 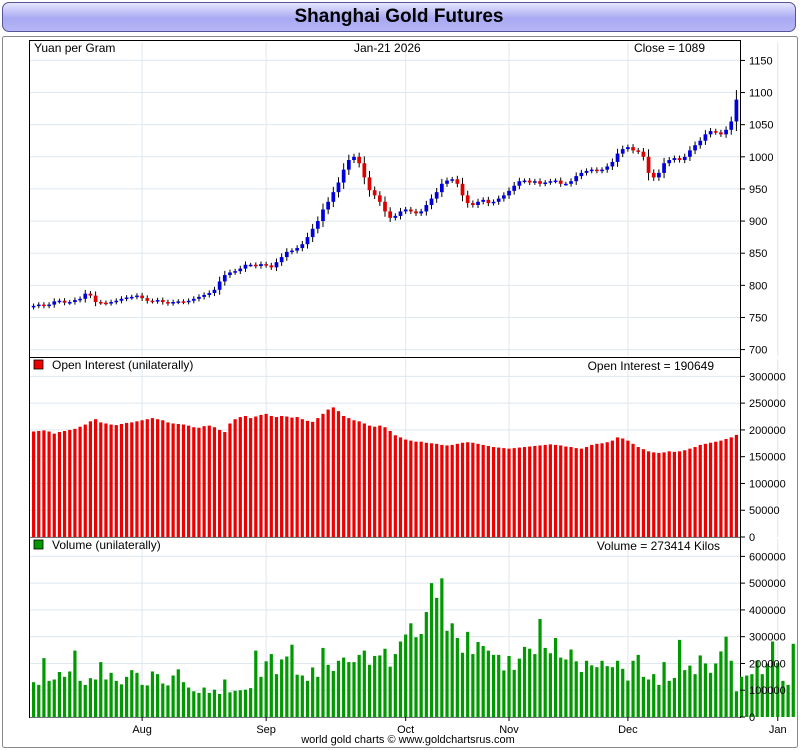 What do you see at coordinates (778, 730) in the screenshot?
I see `x-tick-label: Jan` at bounding box center [778, 730].